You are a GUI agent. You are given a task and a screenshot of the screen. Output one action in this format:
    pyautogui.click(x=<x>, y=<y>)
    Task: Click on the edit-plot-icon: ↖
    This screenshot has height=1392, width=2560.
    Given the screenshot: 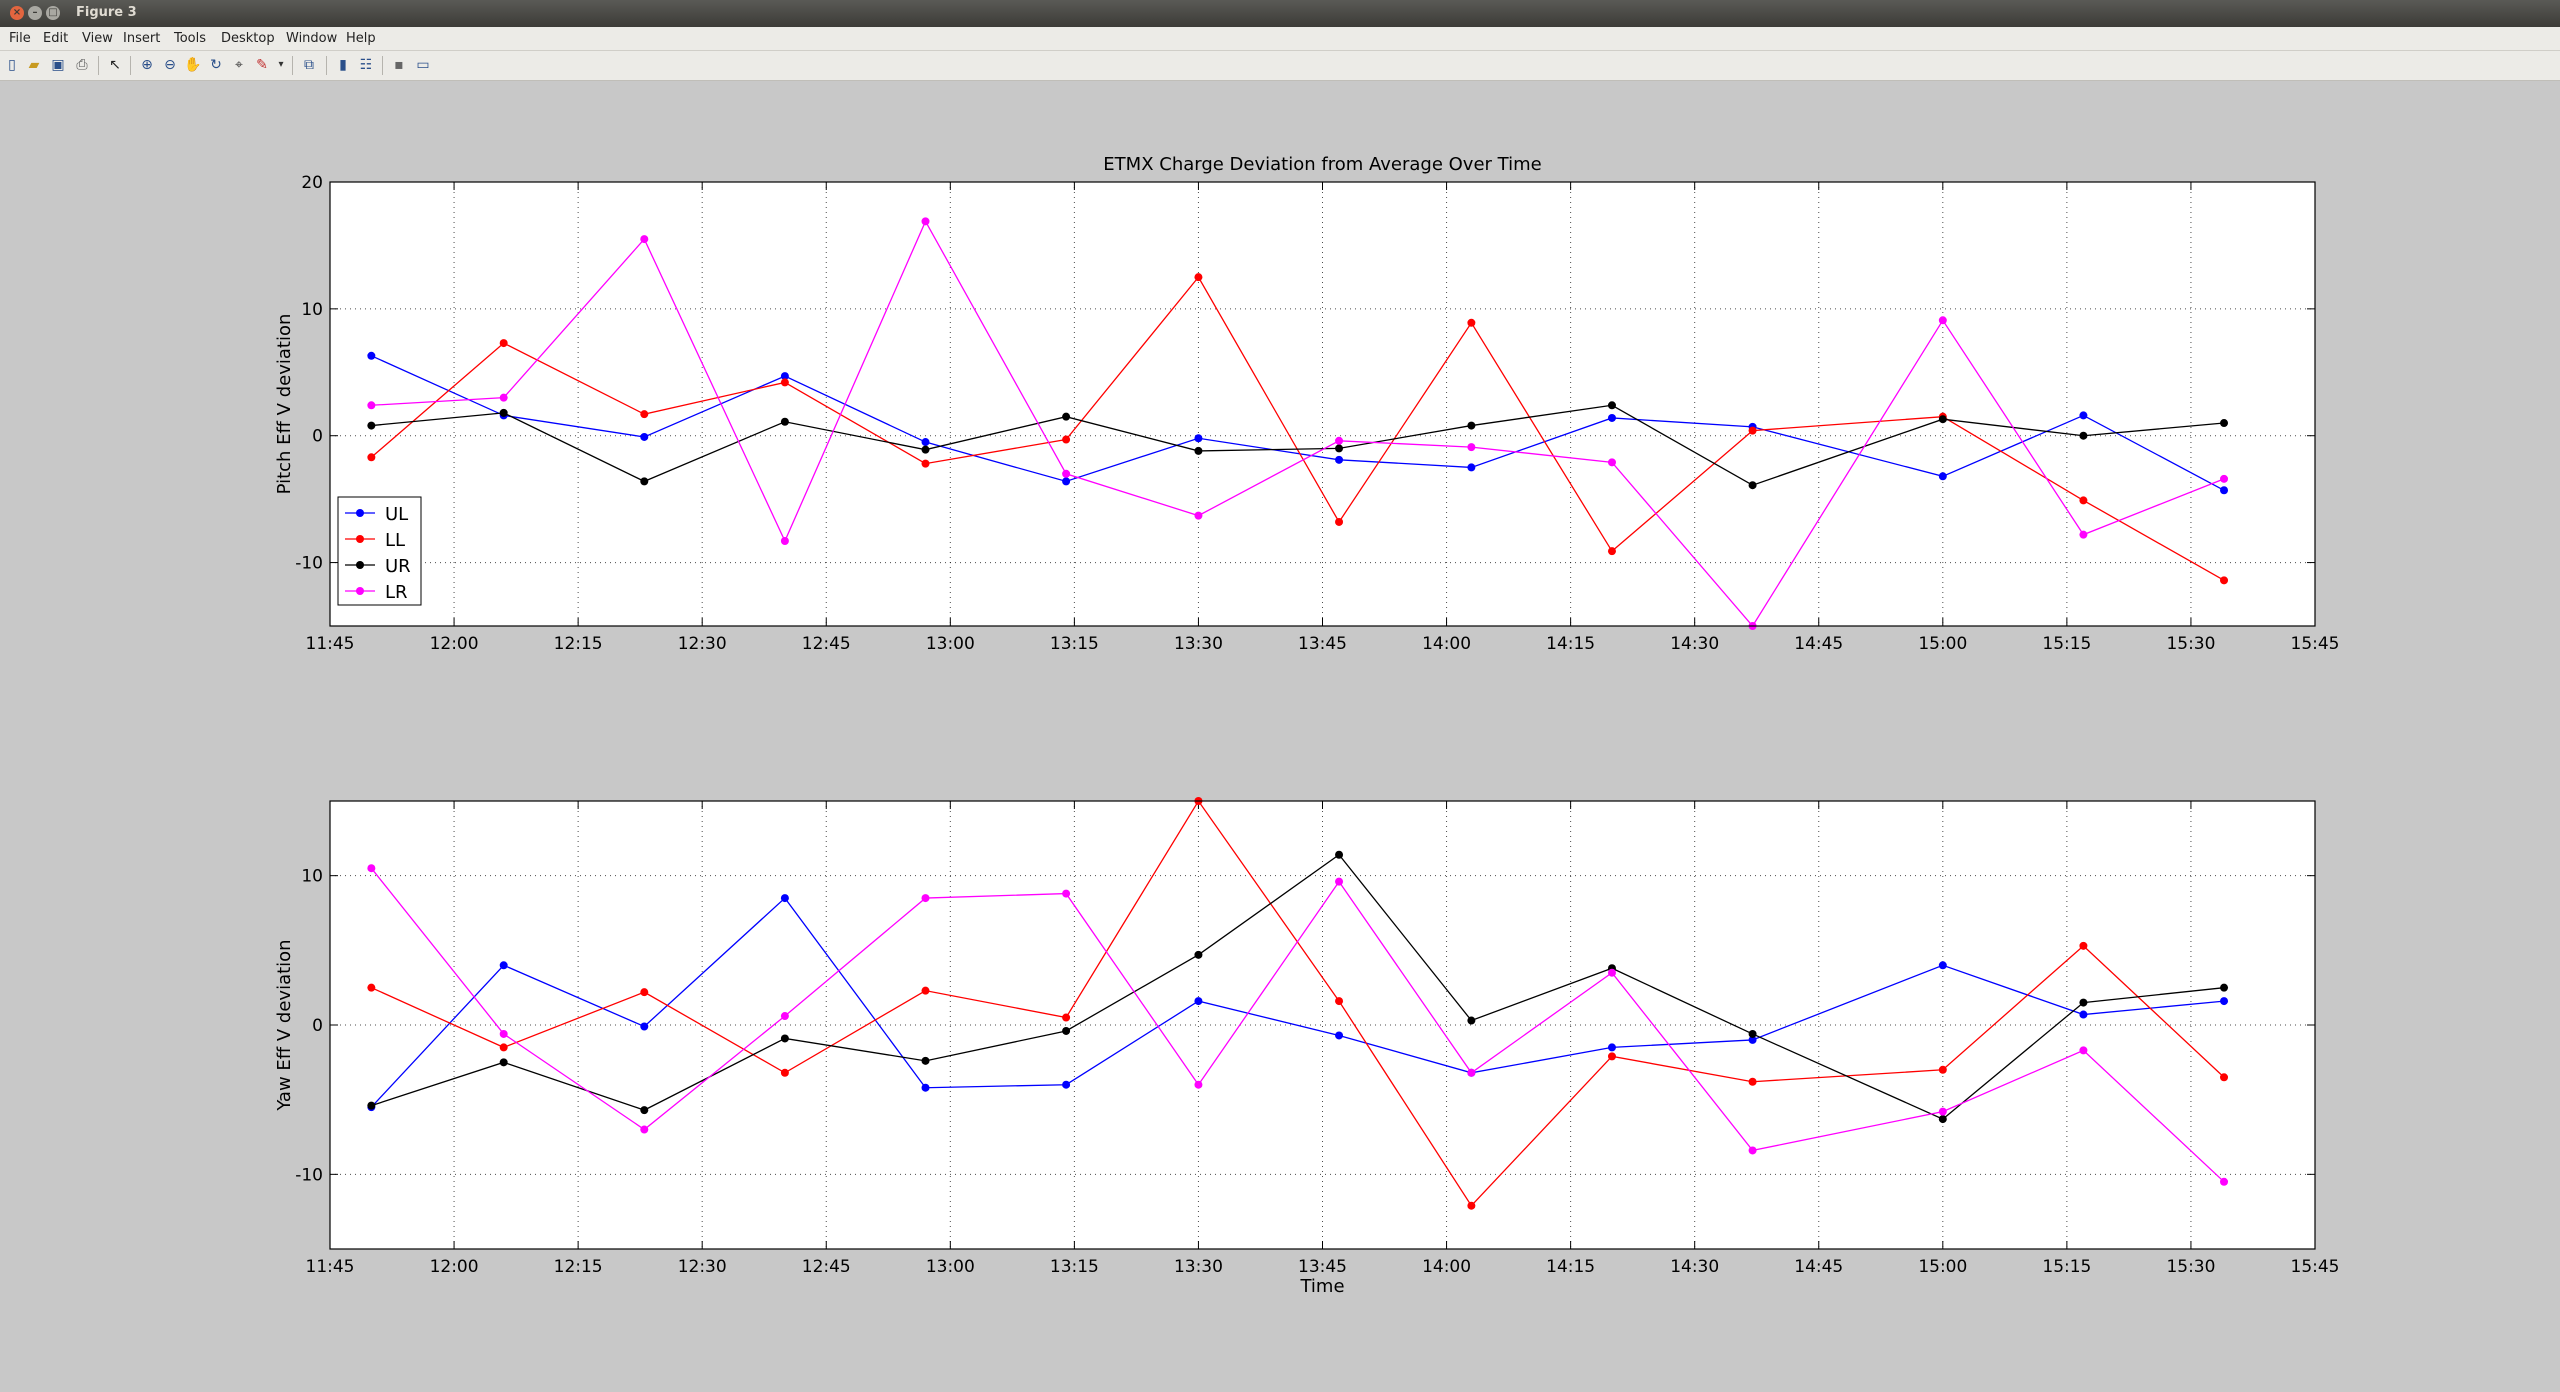 What is the action you would take?
    pyautogui.click(x=115, y=65)
    